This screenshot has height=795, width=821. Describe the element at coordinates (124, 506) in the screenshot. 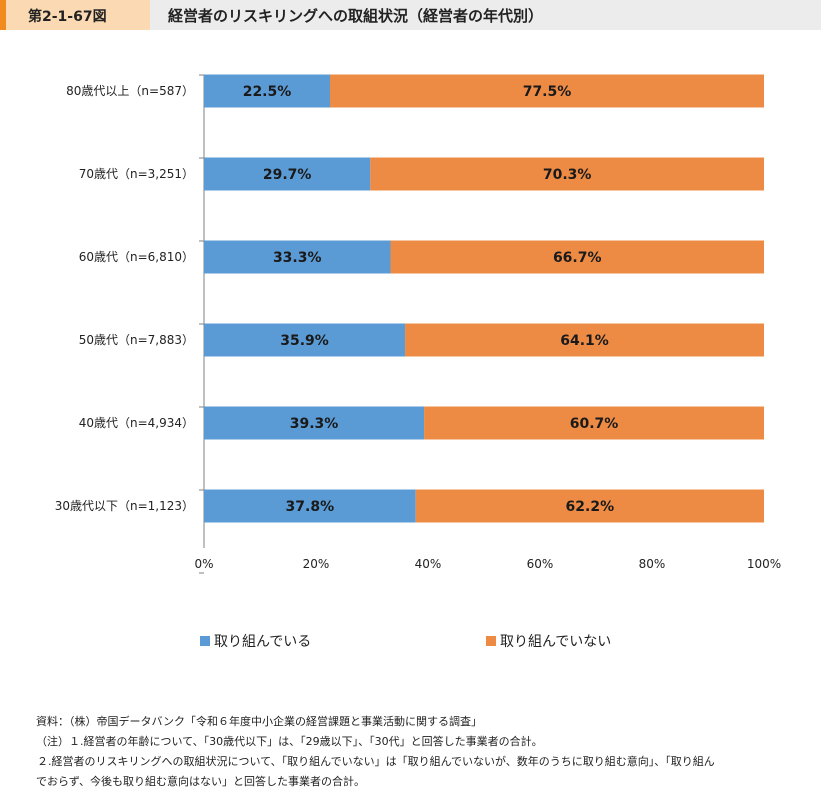

I see `category-label: 30歳代以下（n=1,123）` at that location.